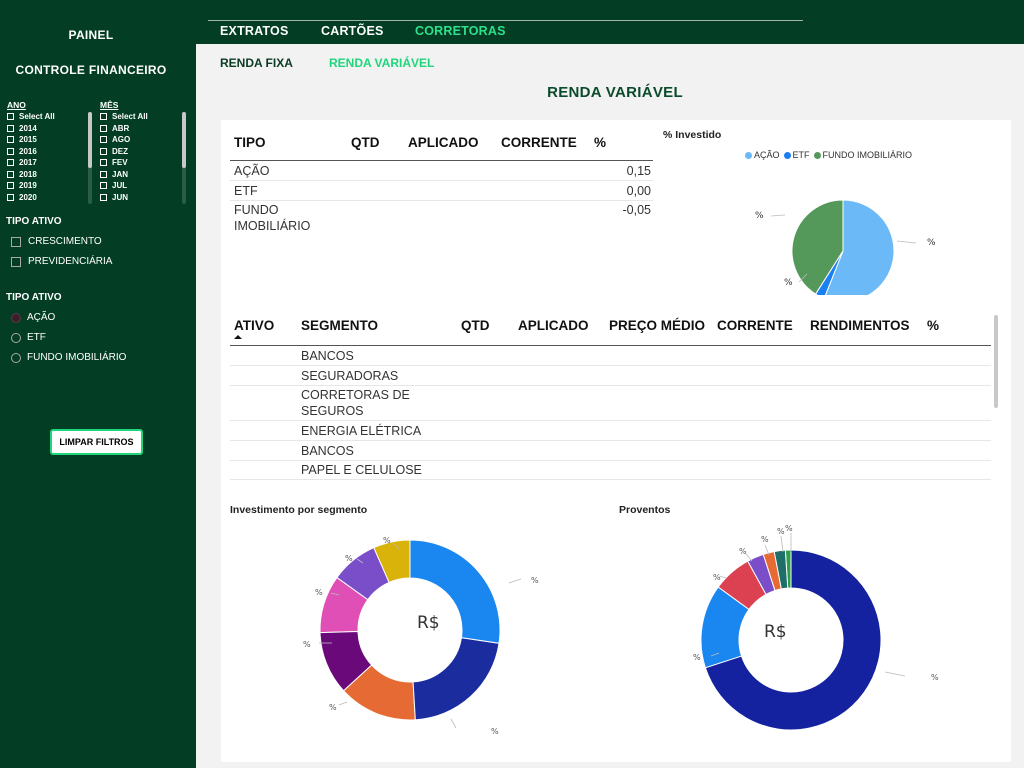 Image resolution: width=1024 pixels, height=768 pixels. What do you see at coordinates (762, 155) in the screenshot?
I see `legend-acao: AÇÃO` at bounding box center [762, 155].